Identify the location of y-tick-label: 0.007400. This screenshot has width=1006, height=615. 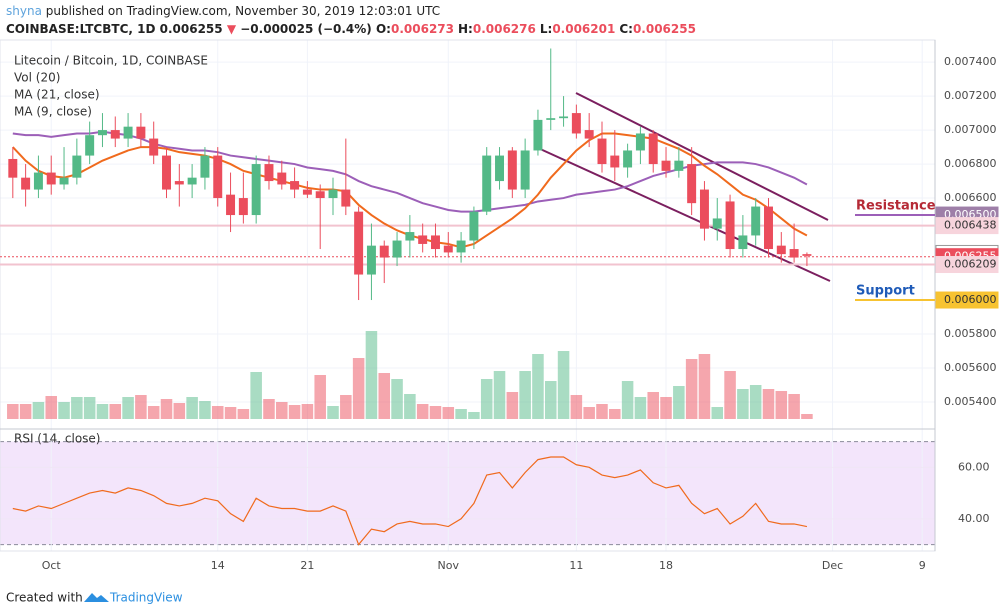
(970, 61).